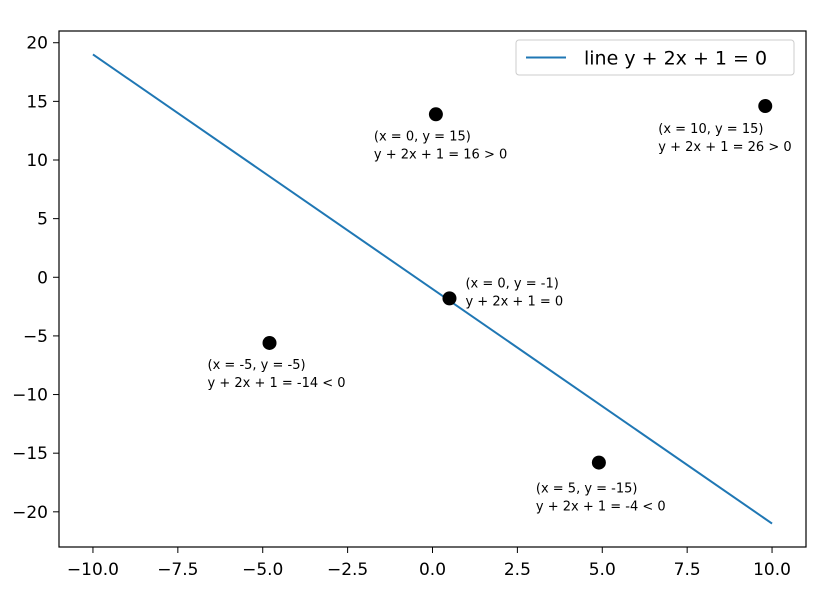  I want to click on y-axis: 20 15 10 5 0 −5 −10 −15 −20, so click(35, 278).